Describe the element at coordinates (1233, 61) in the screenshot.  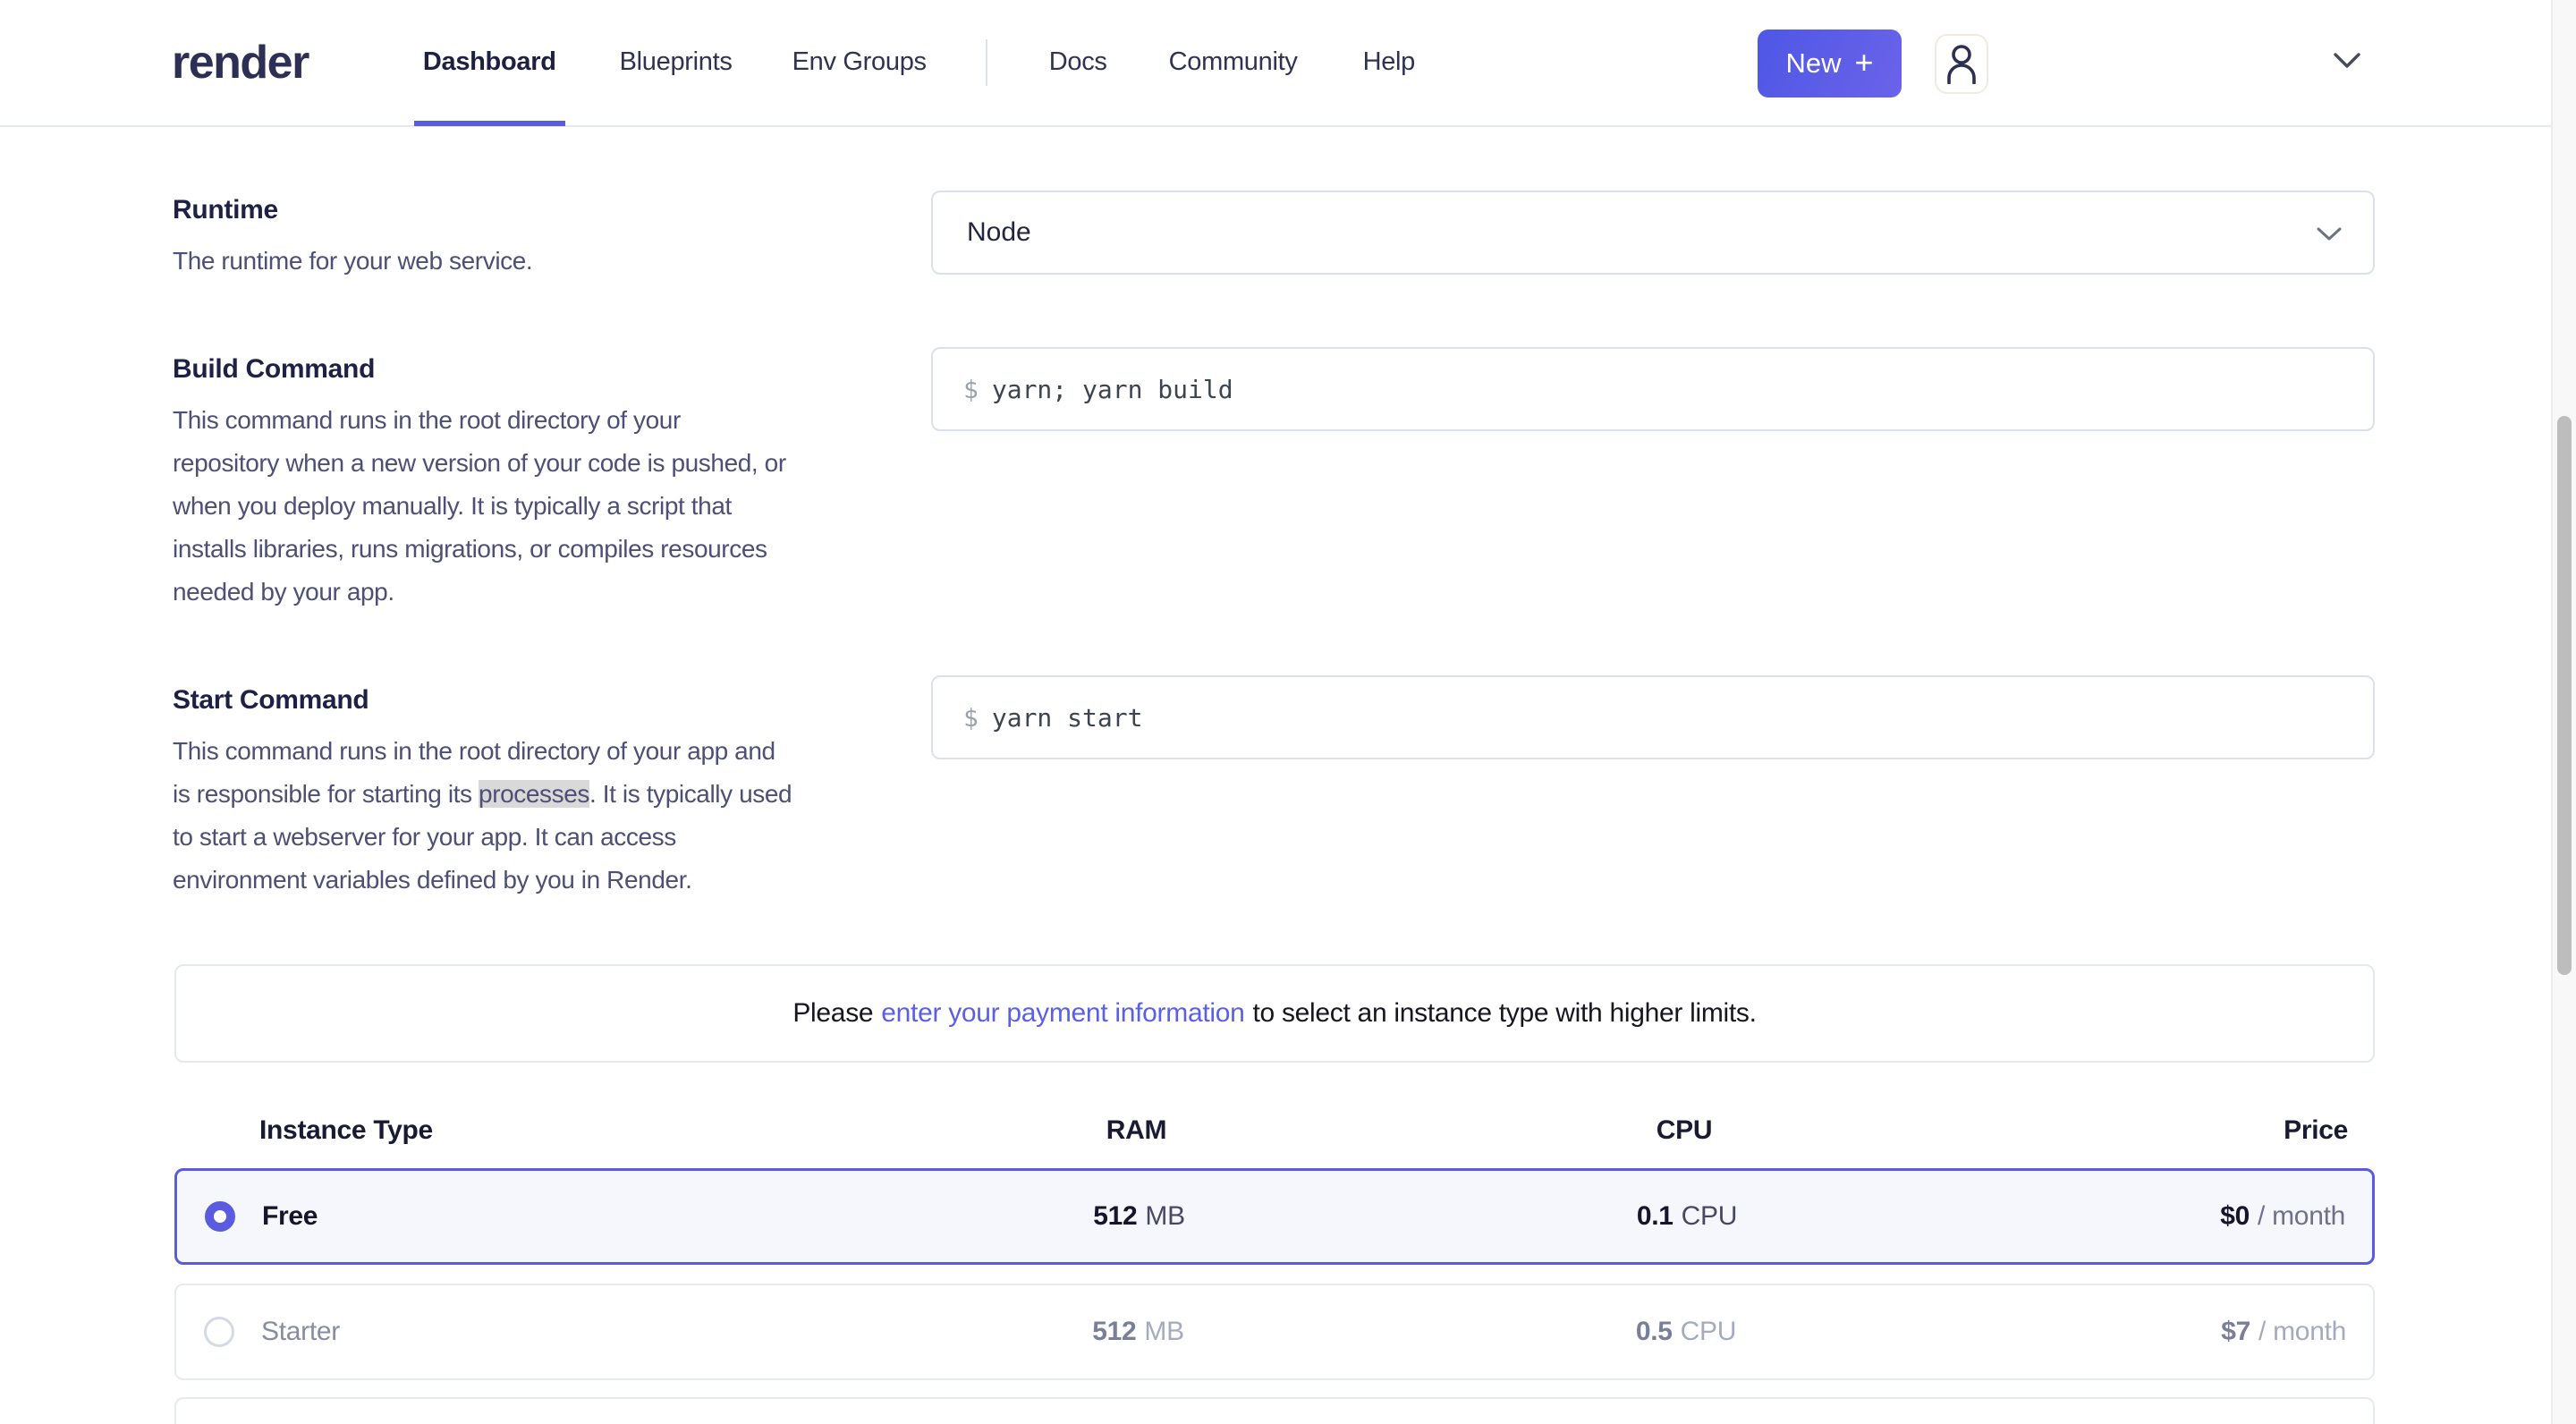
I see `nav-link-community: Community` at that location.